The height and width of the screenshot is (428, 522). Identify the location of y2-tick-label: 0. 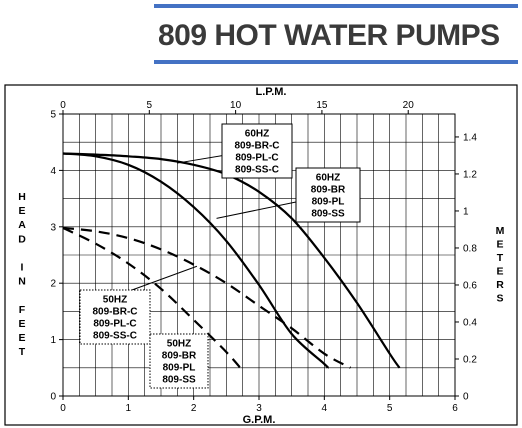
(466, 397).